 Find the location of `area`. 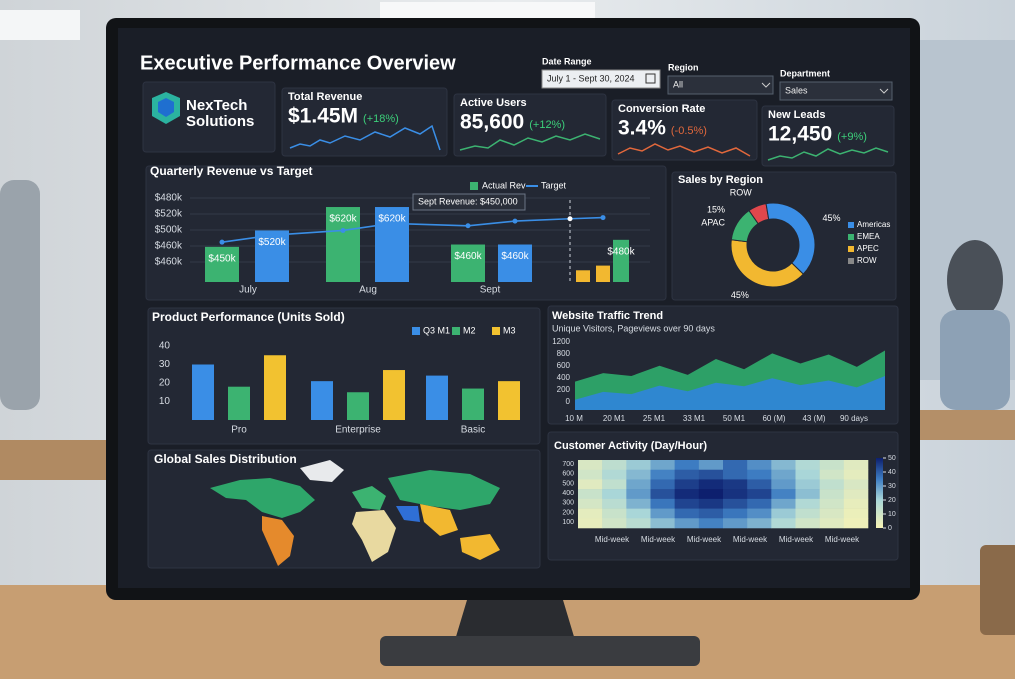

area is located at coordinates (730, 393).